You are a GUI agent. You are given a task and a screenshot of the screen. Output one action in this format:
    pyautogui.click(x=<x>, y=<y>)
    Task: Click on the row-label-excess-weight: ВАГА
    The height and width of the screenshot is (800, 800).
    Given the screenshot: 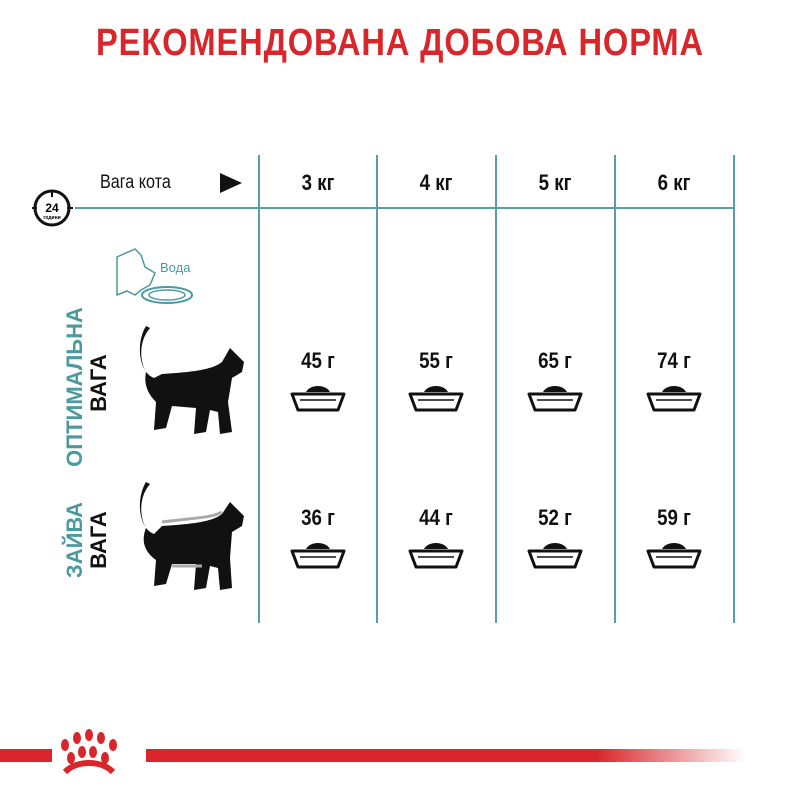 What is the action you would take?
    pyautogui.click(x=98, y=540)
    